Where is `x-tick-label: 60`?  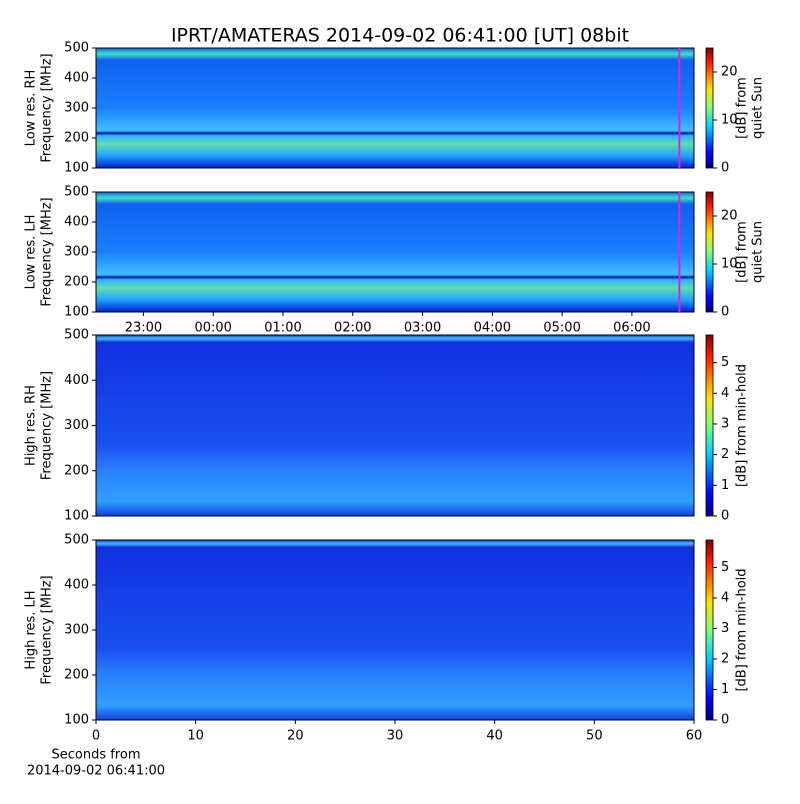
x-tick-label: 60 is located at coordinates (694, 736).